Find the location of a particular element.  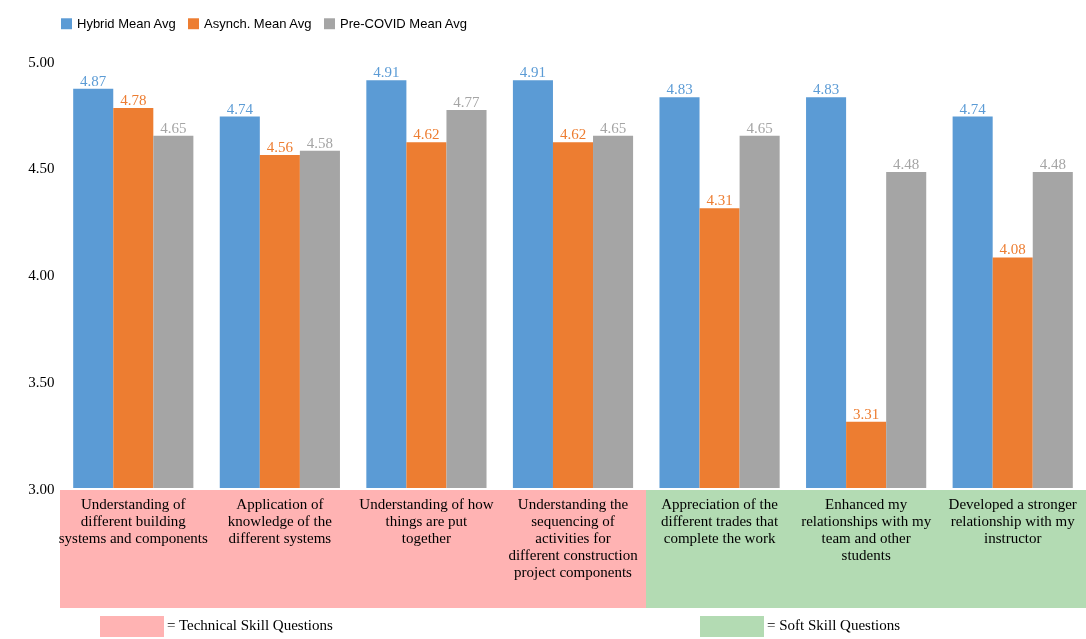

legend-label: Asynch. Mean Avg is located at coordinates (258, 23).